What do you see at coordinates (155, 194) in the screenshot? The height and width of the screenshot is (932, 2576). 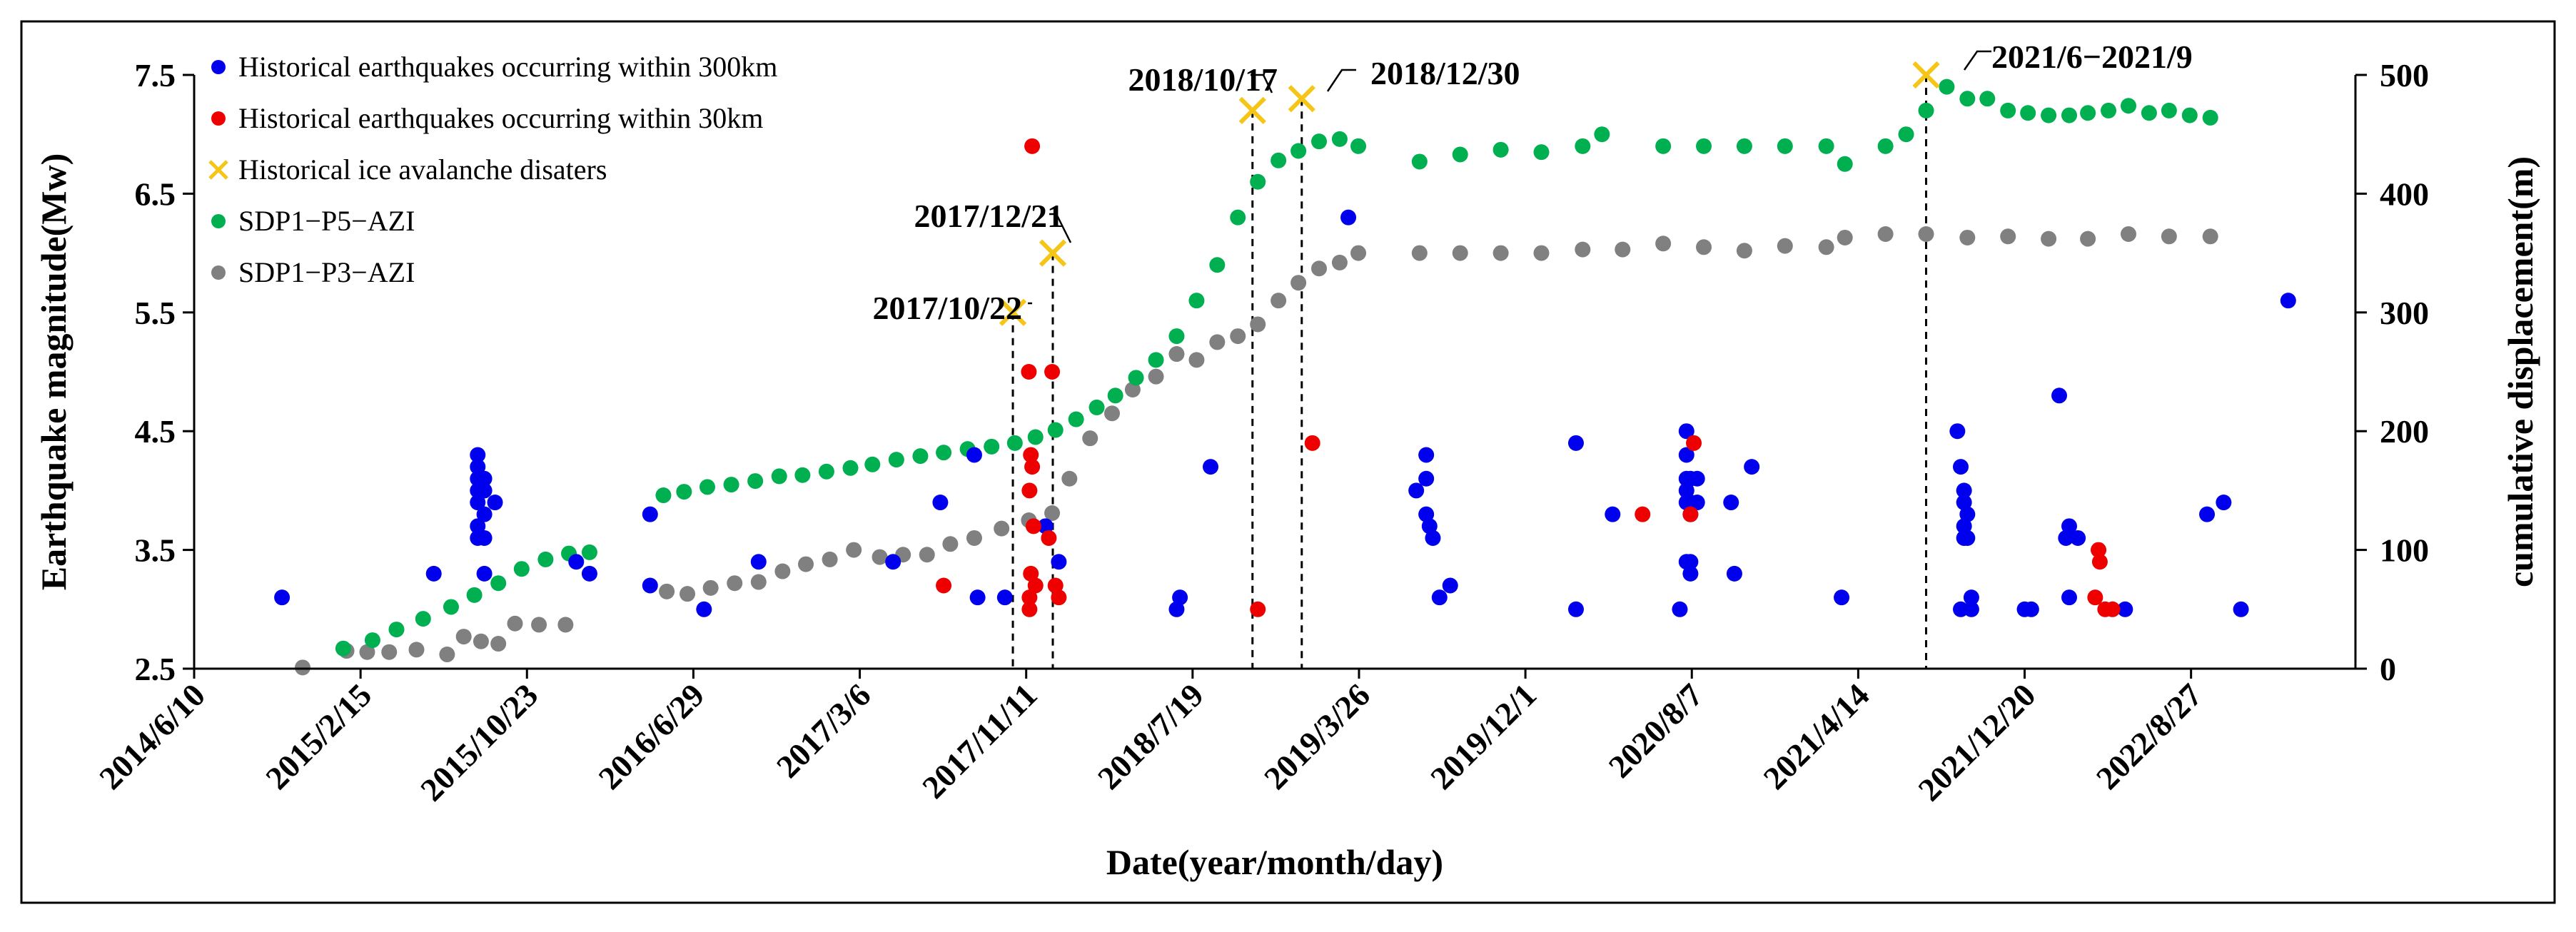 I see `y-left-tick-label: 6.5` at bounding box center [155, 194].